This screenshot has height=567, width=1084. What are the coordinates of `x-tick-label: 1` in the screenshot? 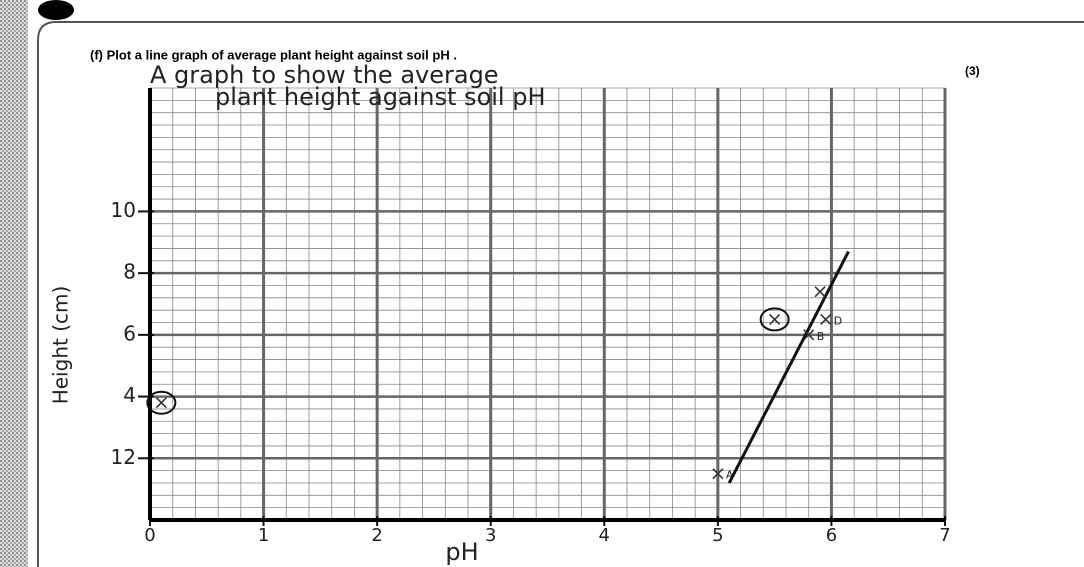 It's located at (263, 535).